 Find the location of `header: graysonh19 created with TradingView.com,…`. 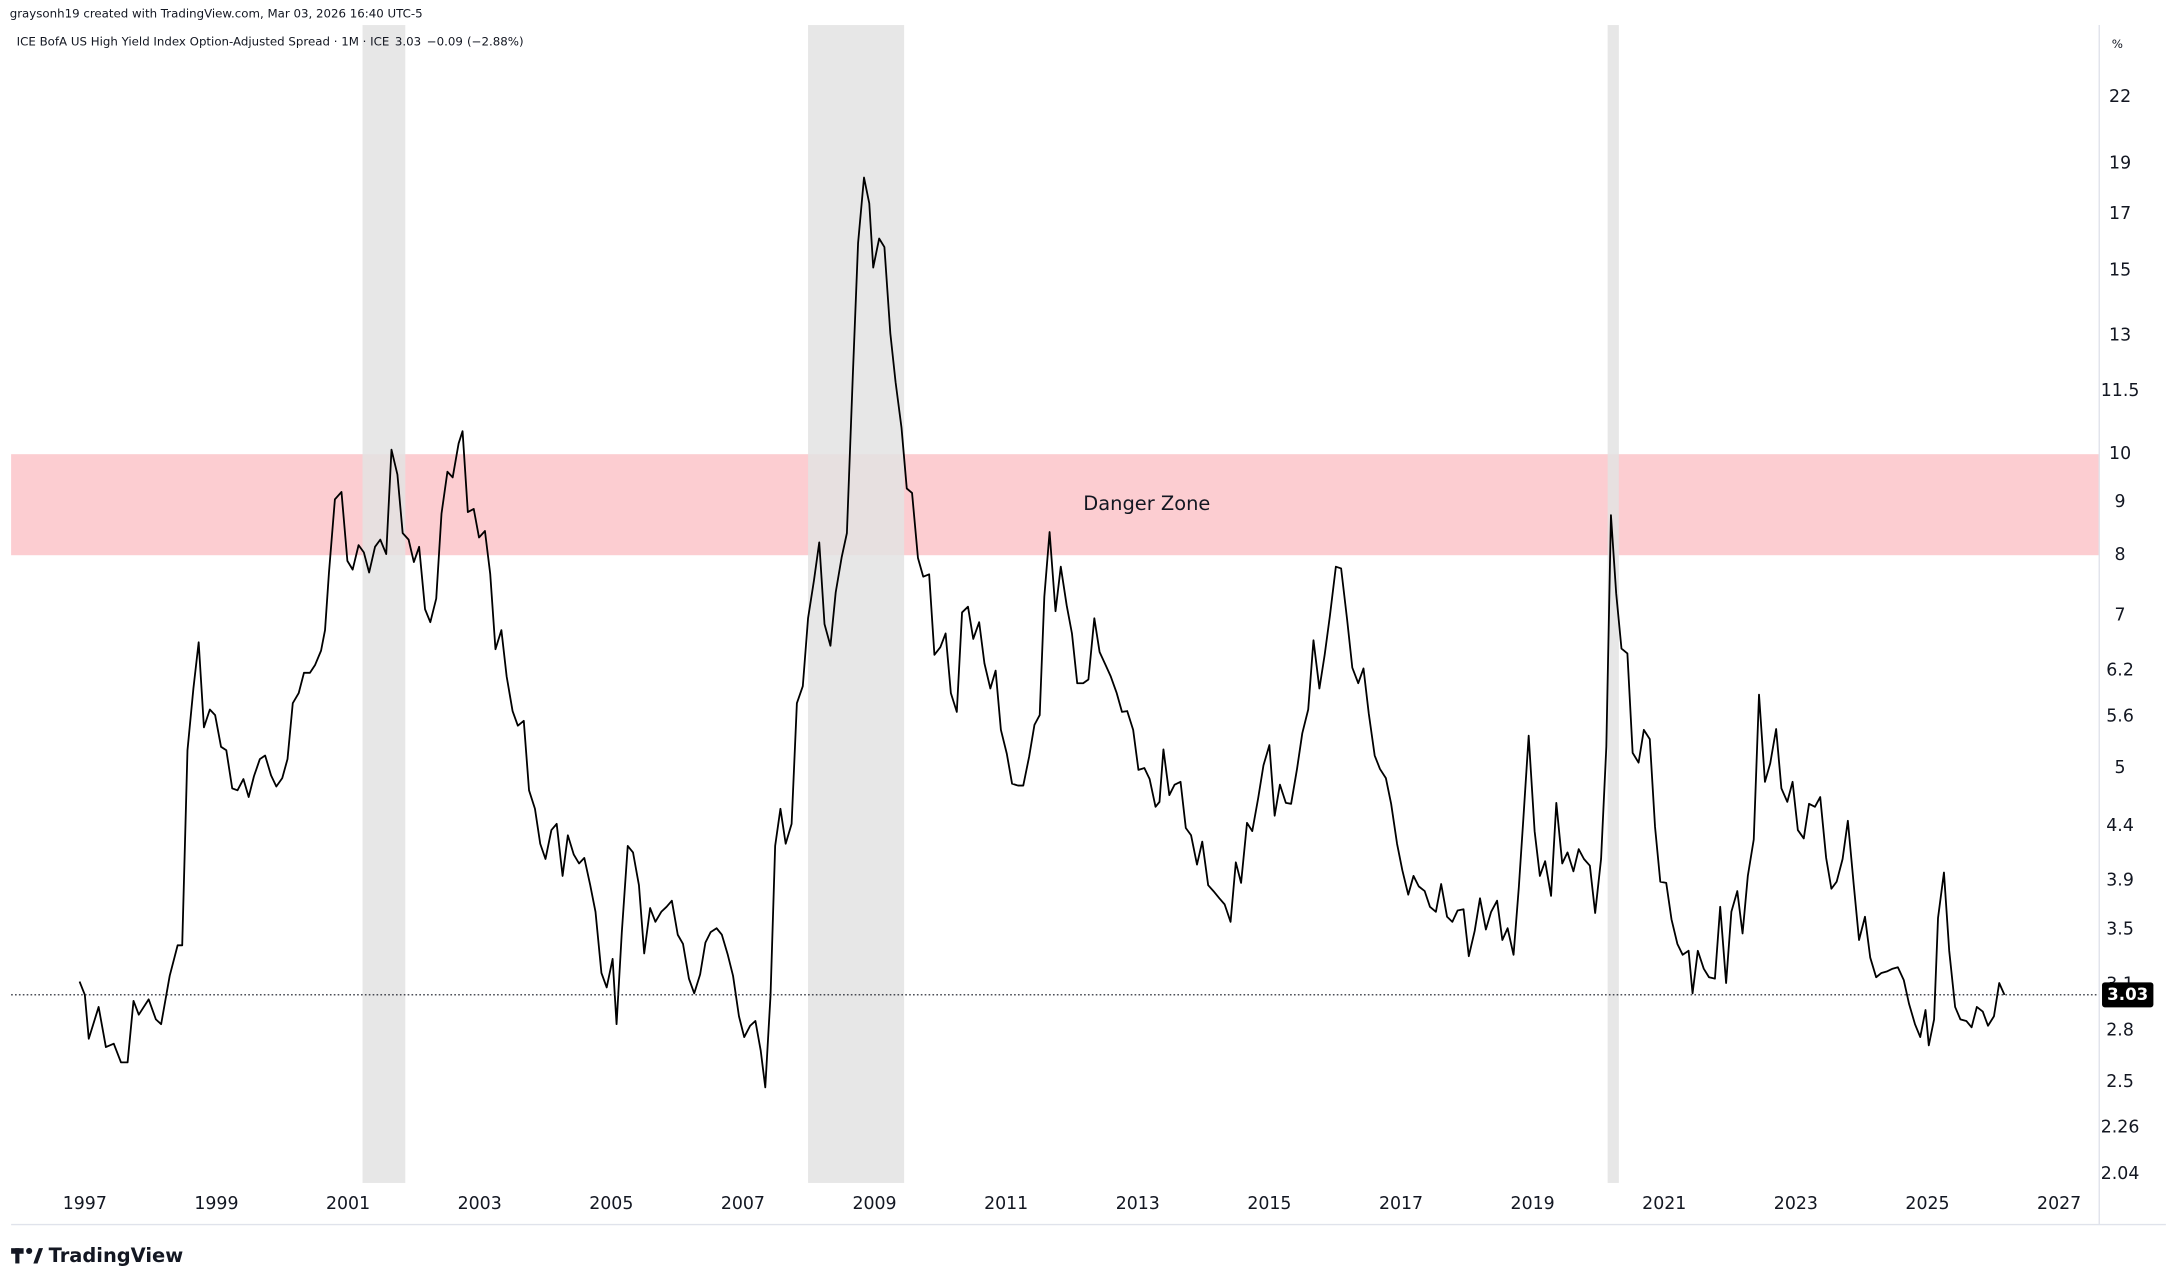

header: graysonh19 created with TradingView.com,… is located at coordinates (216, 13).